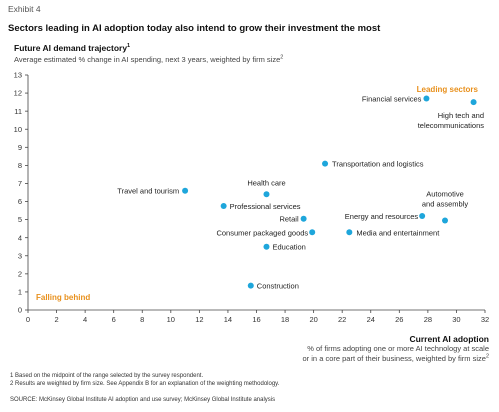 This screenshot has width=499, height=412. Describe the element at coordinates (171, 319) in the screenshot. I see `x-tick-label: 10` at that location.